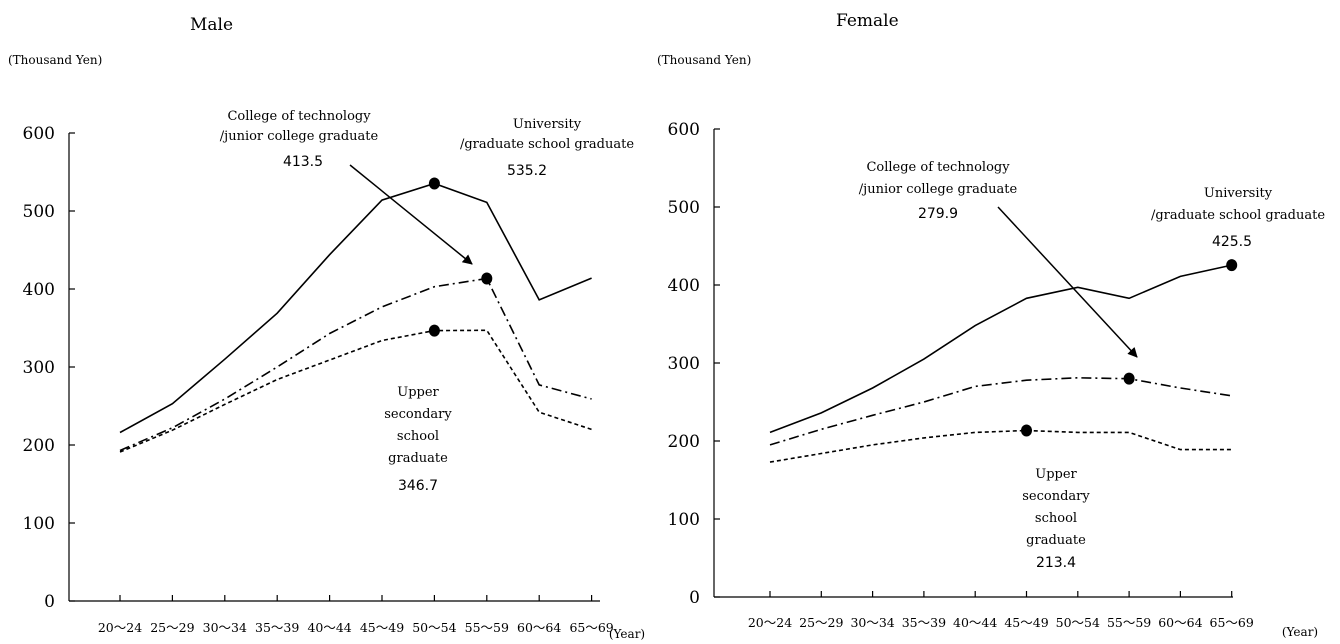 The image size is (1340, 644). I want to click on annotation-value: 413.5, so click(303, 162).